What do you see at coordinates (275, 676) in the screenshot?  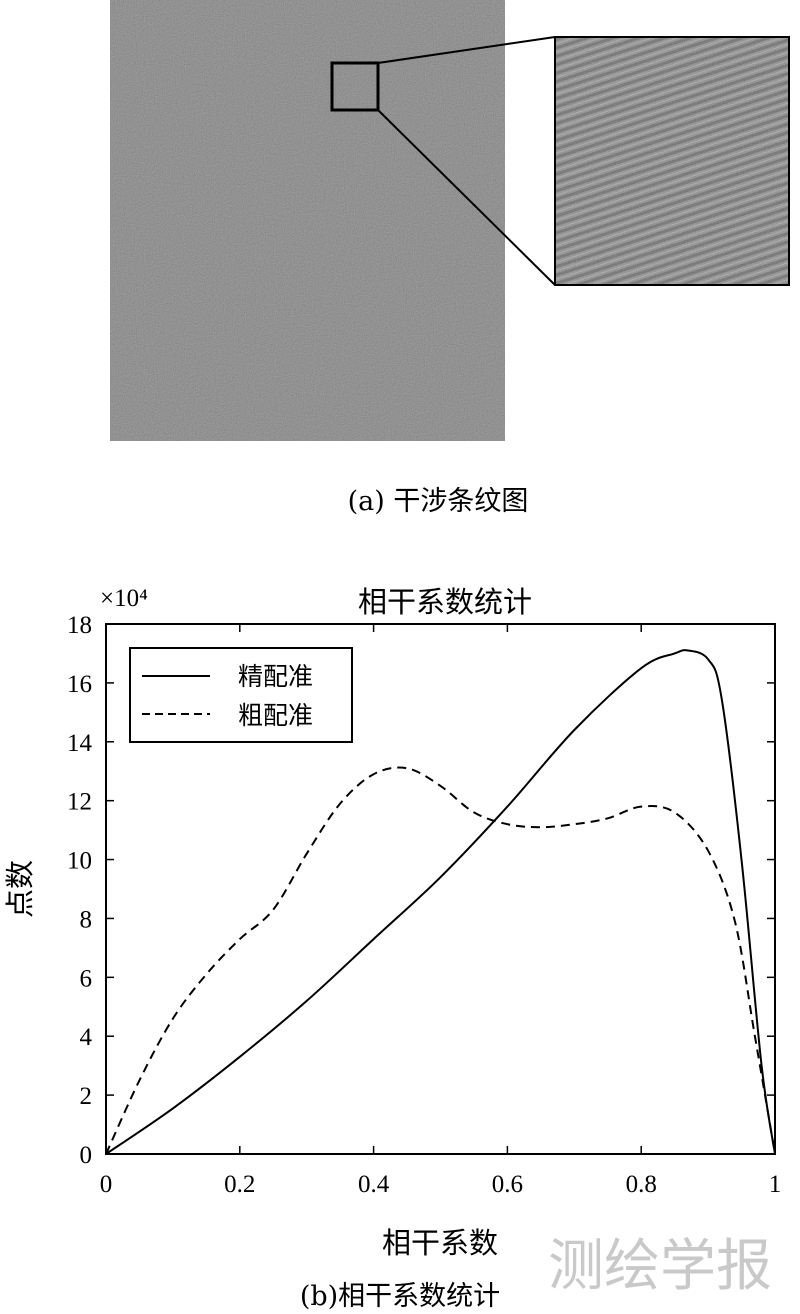 I see `legend-label-fine: 精配准` at bounding box center [275, 676].